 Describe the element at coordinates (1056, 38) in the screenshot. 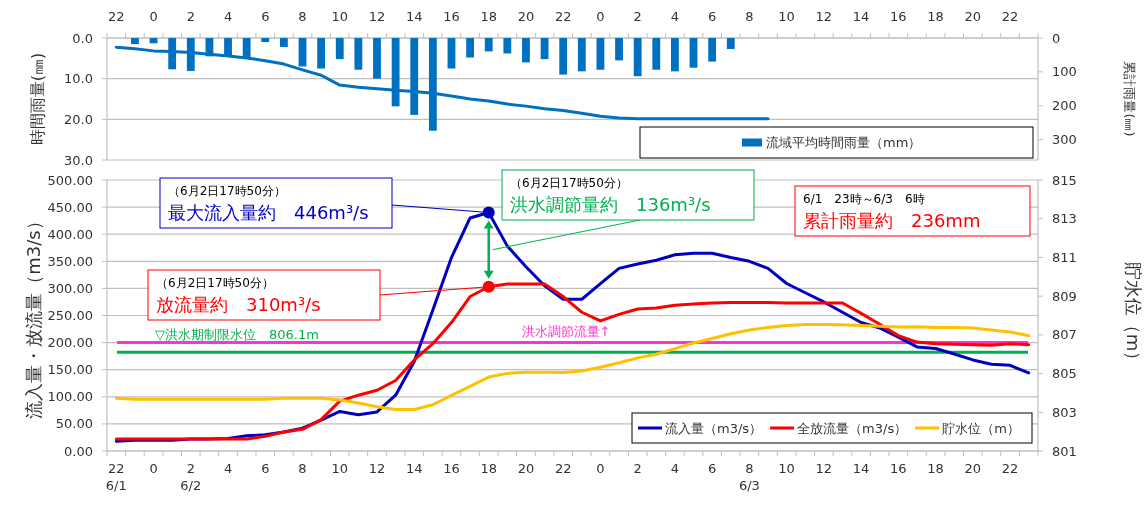

I see `y2-tick-label: 0` at that location.